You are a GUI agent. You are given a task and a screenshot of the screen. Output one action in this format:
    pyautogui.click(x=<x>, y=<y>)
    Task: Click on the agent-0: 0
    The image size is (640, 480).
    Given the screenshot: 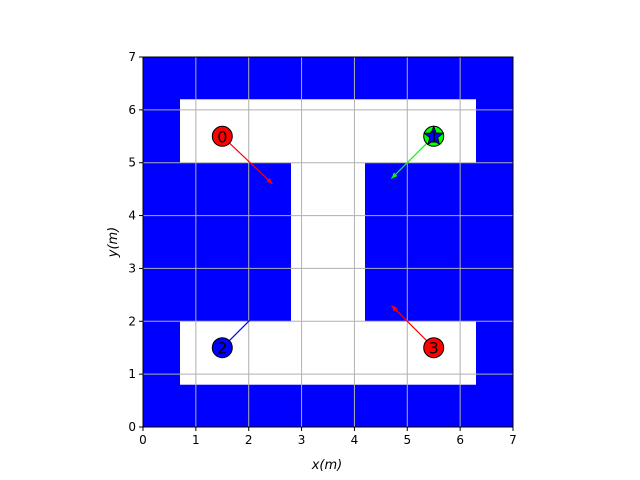 What is the action you would take?
    pyautogui.click(x=242, y=155)
    